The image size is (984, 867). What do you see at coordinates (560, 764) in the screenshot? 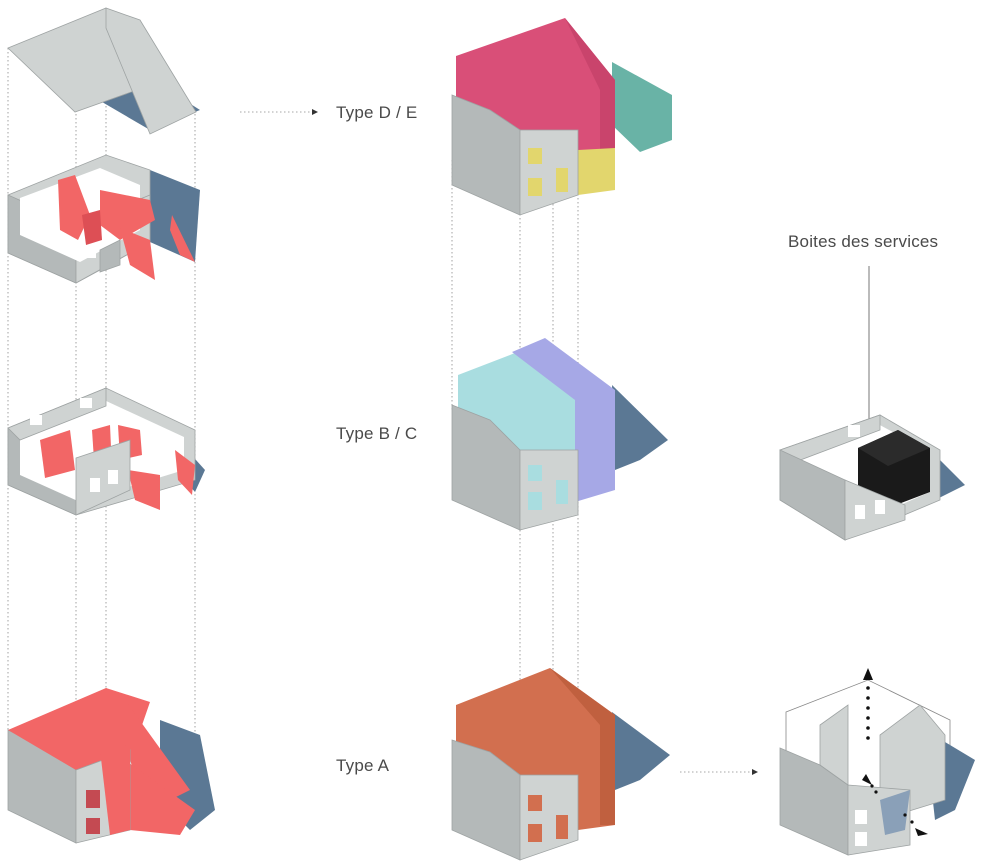
I see `type-a-volume` at bounding box center [560, 764].